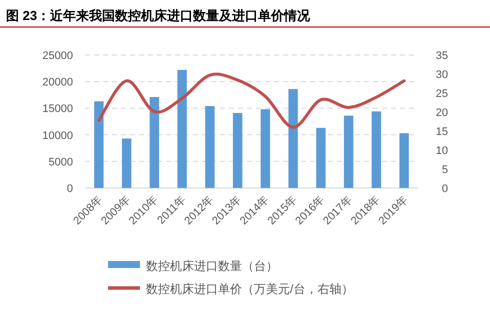 This screenshot has width=490, height=333. What do you see at coordinates (57, 109) in the screenshot?
I see `y-tick-label: 15000` at bounding box center [57, 109].